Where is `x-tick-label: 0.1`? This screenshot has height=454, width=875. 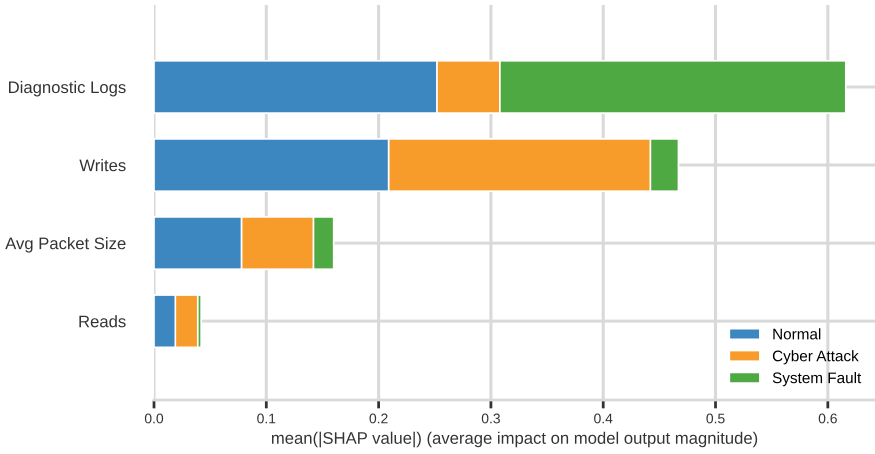
x-tick-label: 0.1 is located at coordinates (266, 419).